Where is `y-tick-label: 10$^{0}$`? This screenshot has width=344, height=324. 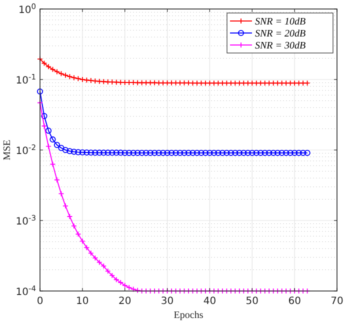 y-tick-label: 10$^{0}$ is located at coordinates (27, 9).